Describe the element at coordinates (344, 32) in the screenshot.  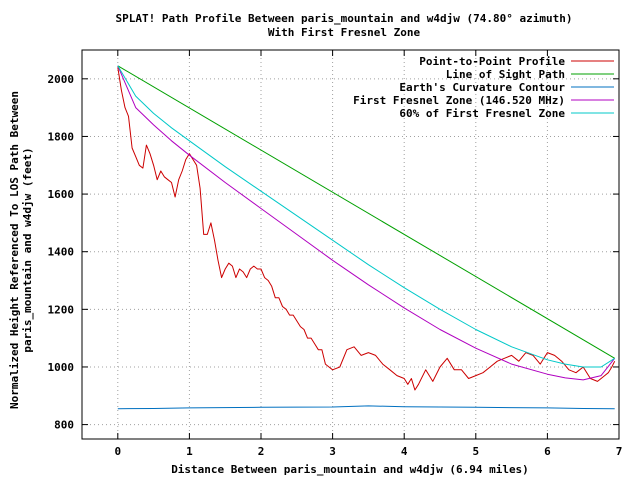
I see `chart-subtitle: With First Fresnel Zone` at that location.